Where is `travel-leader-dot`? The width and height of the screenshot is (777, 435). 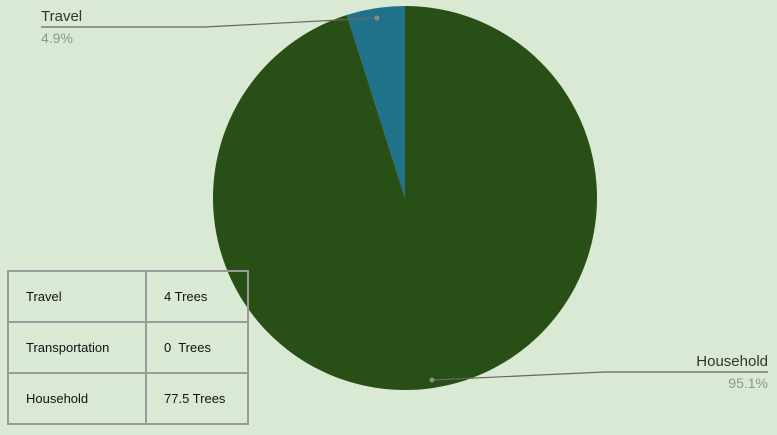
travel-leader-dot is located at coordinates (377, 18).